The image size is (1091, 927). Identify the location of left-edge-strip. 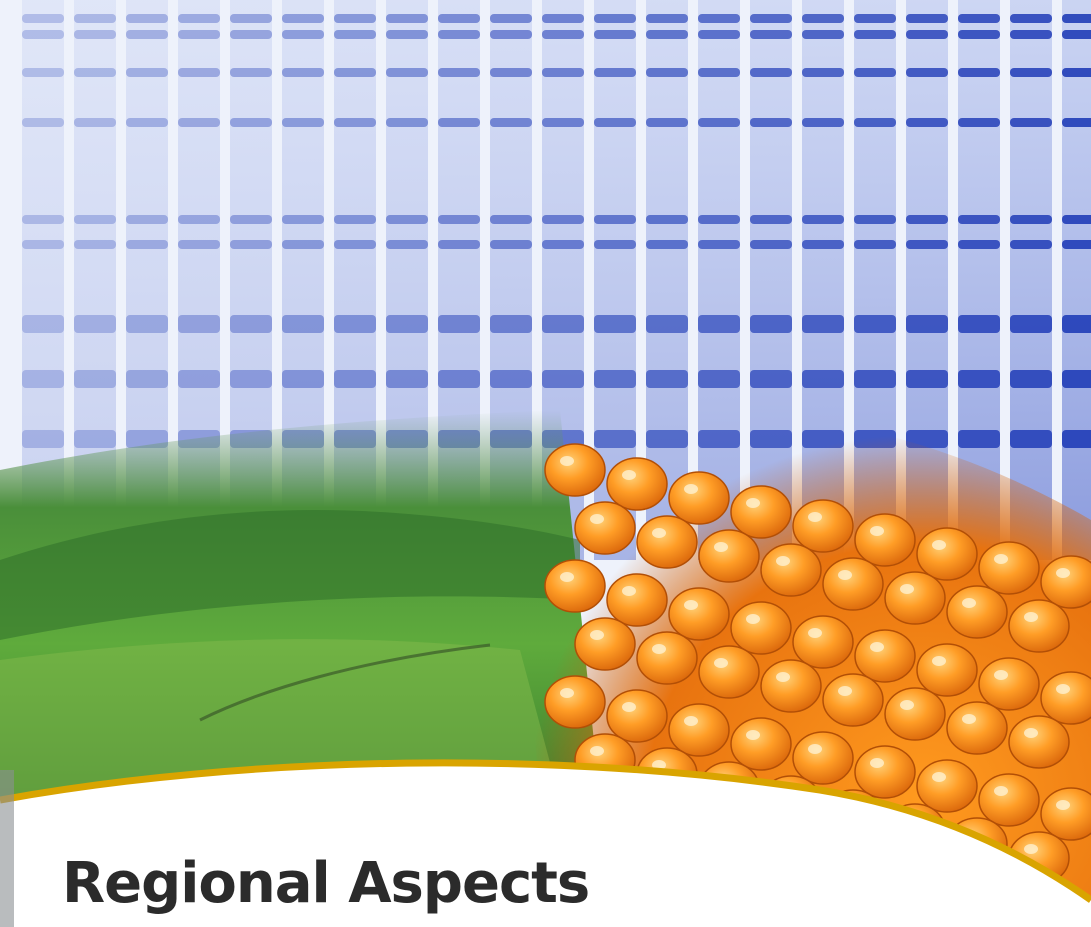
(7, 848).